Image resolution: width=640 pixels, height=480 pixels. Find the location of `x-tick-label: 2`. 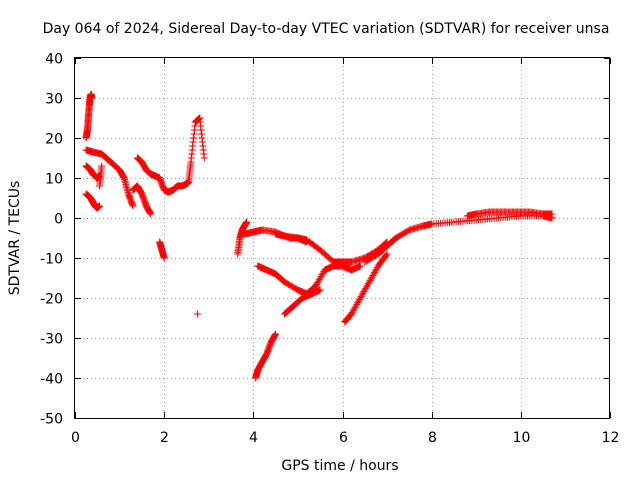

x-tick-label: 2 is located at coordinates (164, 438).